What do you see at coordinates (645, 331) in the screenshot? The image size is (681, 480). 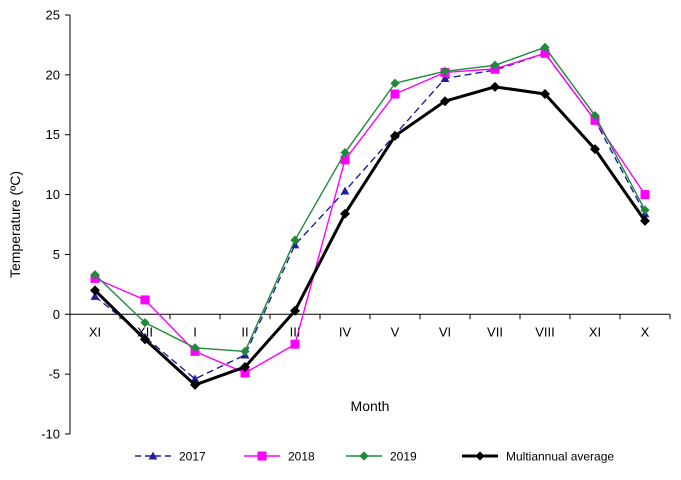 I see `x-tick-label: X` at bounding box center [645, 331].